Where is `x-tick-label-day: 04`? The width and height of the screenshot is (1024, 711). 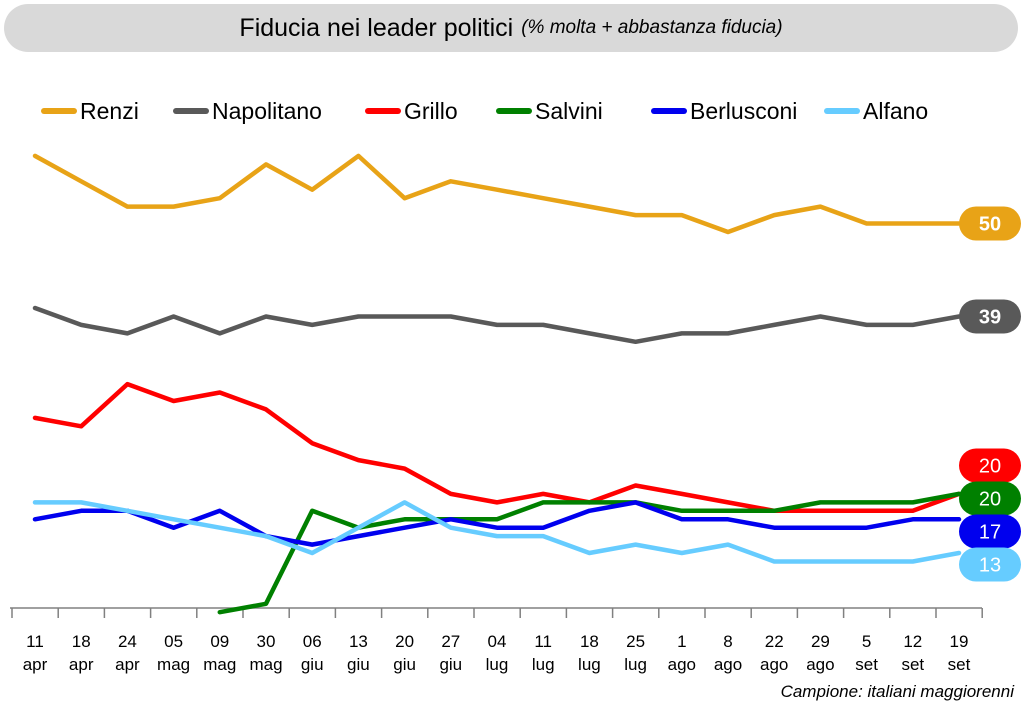 x-tick-label-day: 04 is located at coordinates (497, 641).